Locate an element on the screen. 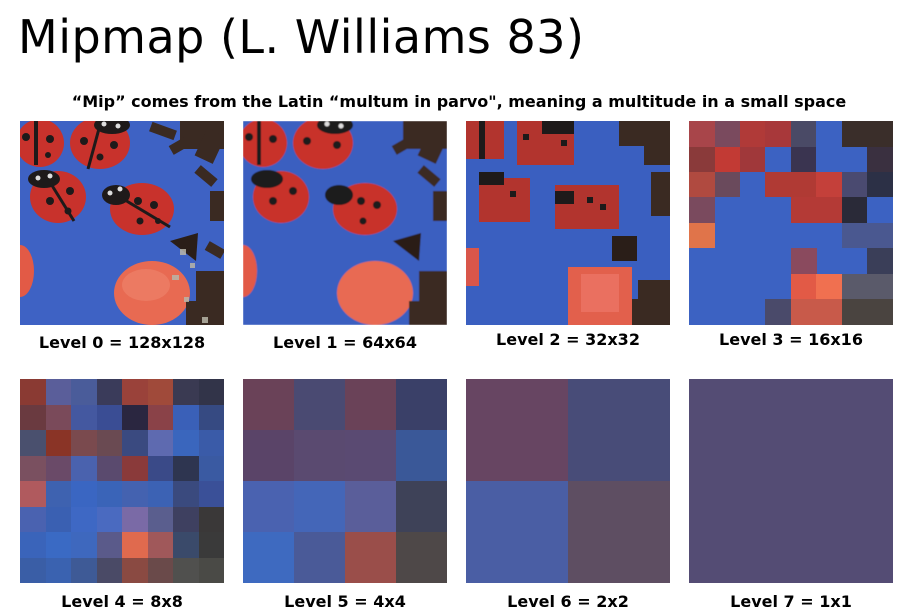 Image resolution: width=918 pixels, height=615 pixels. mipmap-level-2-image is located at coordinates (568, 223).